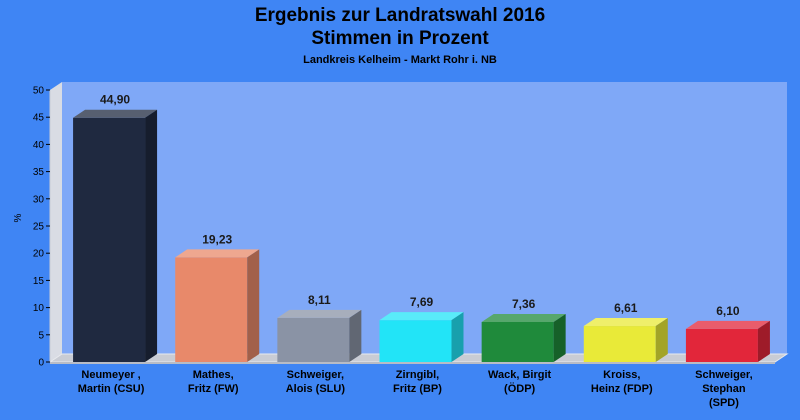  What do you see at coordinates (417, 382) in the screenshot?
I see `x-tick-label: Zirngibl, Fritz (BP)` at bounding box center [417, 382].